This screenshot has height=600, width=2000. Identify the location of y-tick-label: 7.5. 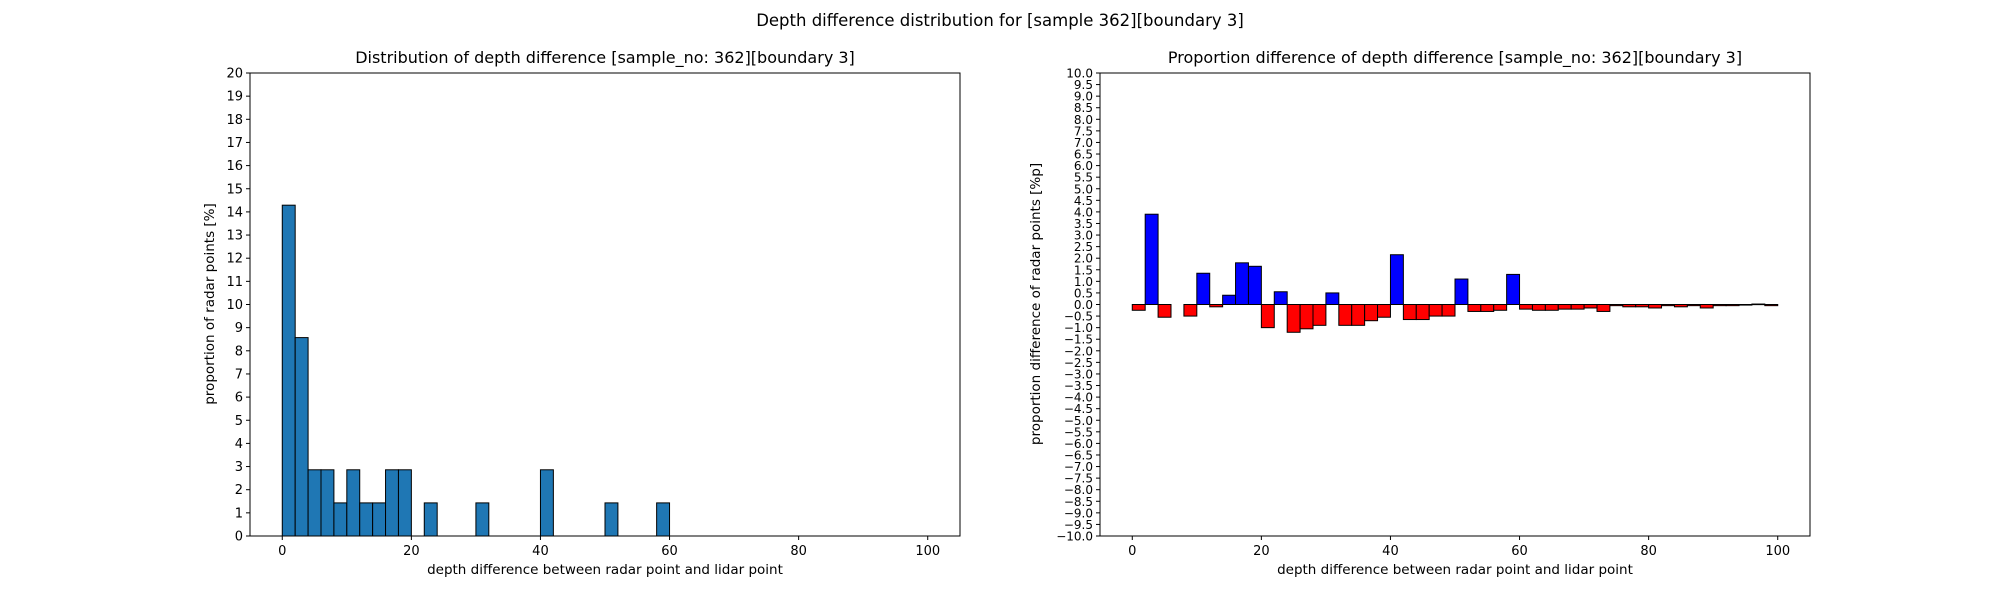
(1083, 131).